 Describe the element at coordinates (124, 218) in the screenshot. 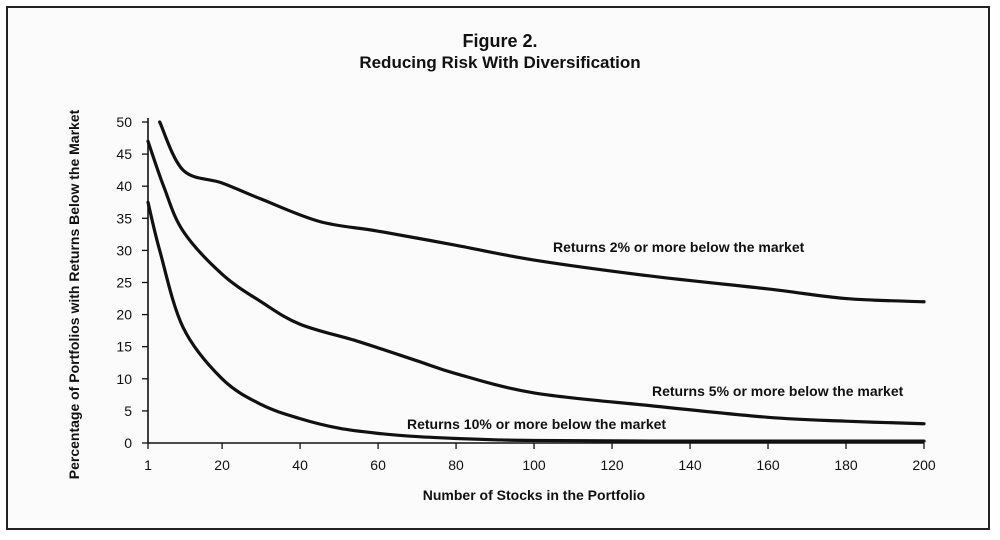

I see `y-tick-label: 35` at that location.